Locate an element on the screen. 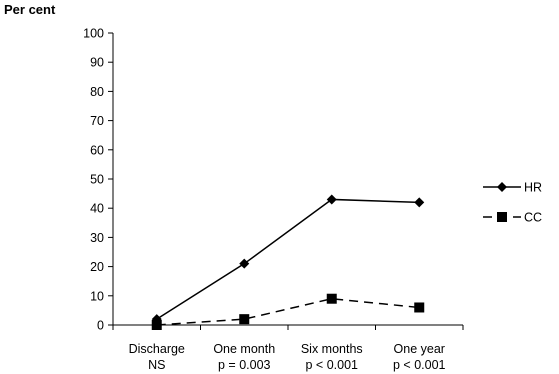 The image size is (559, 374). y-tick-label: 40 is located at coordinates (97, 209).